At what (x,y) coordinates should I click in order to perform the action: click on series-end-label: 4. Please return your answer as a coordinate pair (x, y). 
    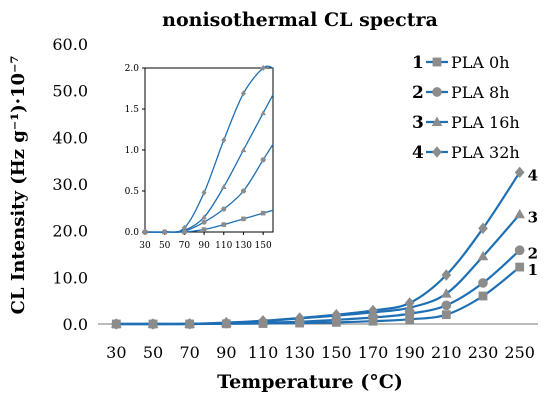
    Looking at the image, I should click on (533, 175).